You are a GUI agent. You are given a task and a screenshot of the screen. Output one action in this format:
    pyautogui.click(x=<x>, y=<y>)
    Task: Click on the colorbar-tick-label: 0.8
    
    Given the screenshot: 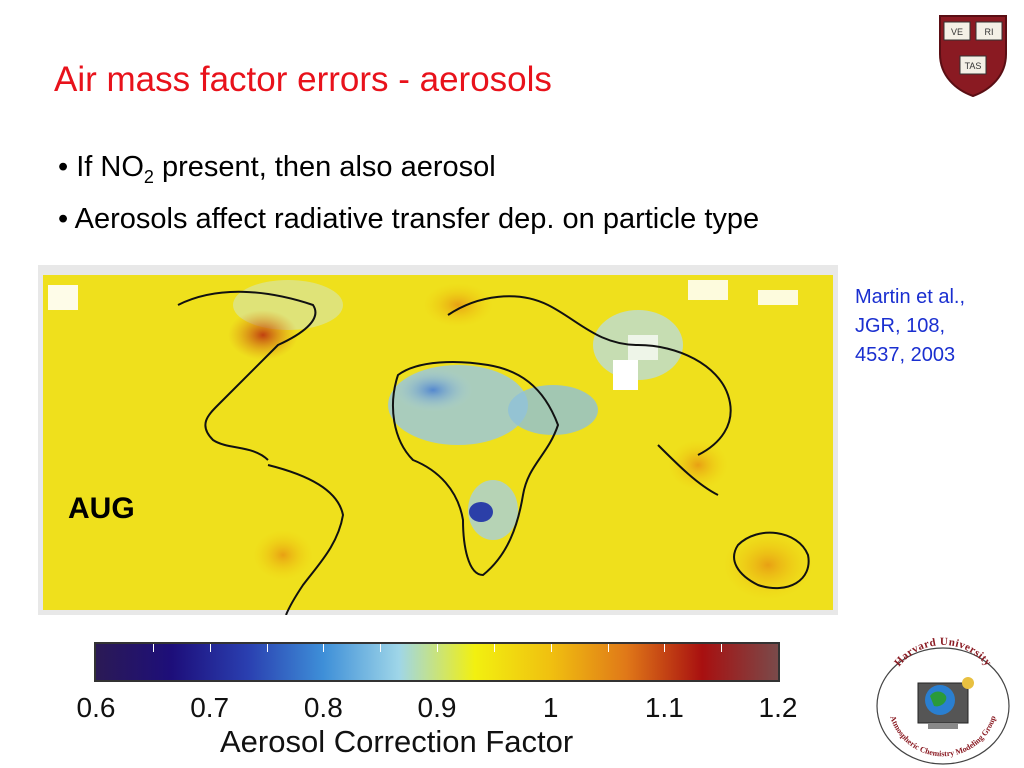 What is the action you would take?
    pyautogui.click(x=323, y=707)
    